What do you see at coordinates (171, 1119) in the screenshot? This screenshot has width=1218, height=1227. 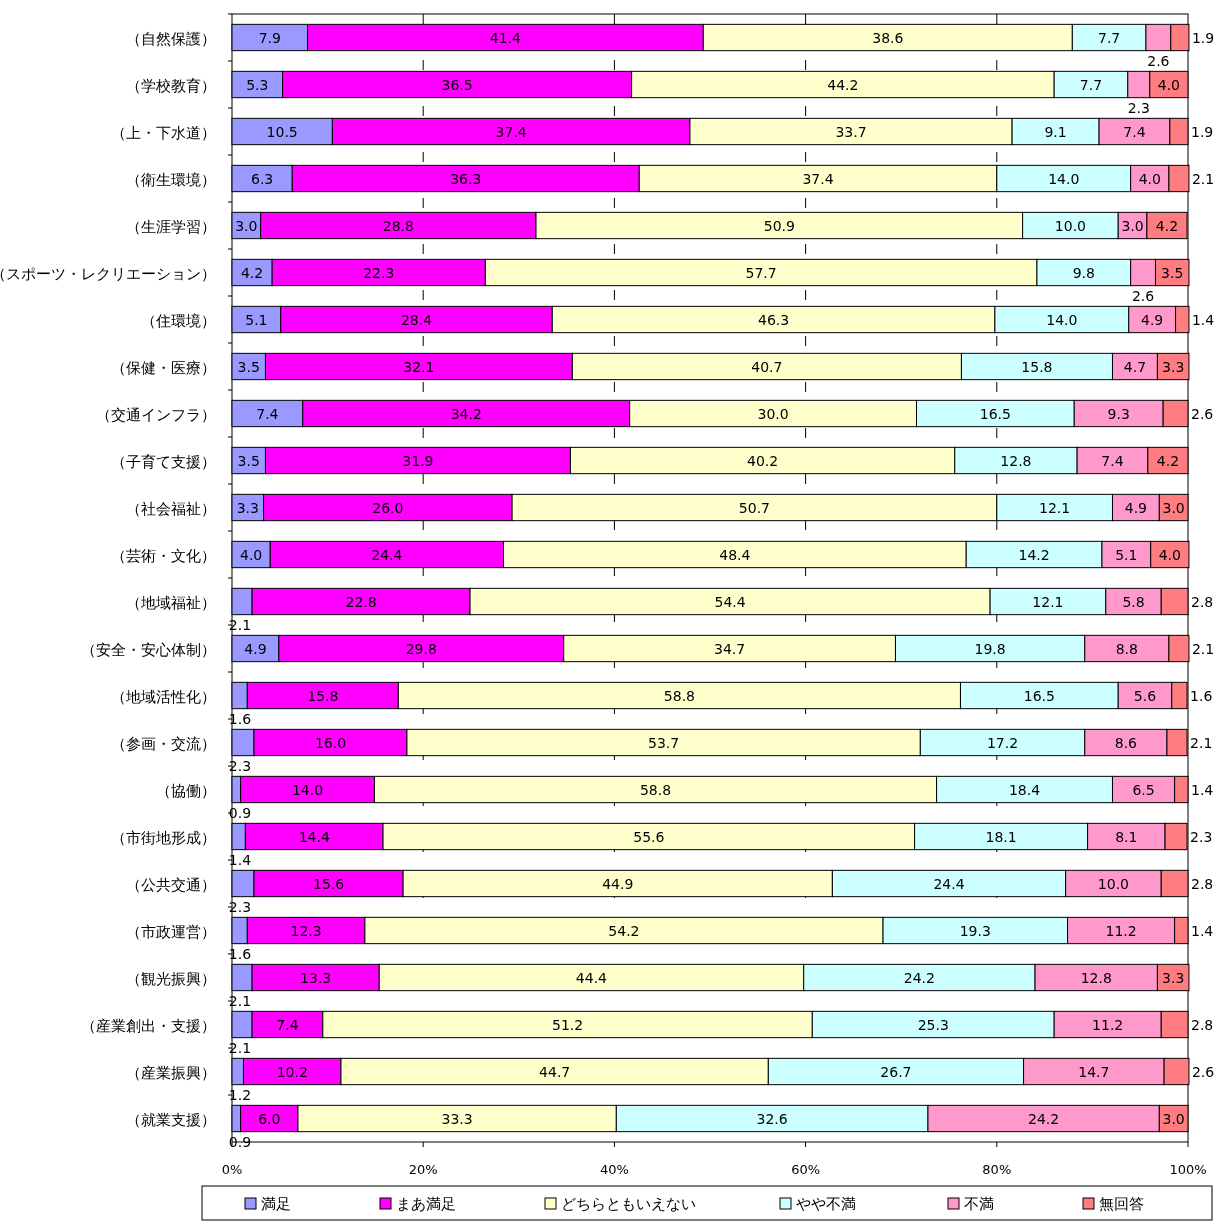 I see `y-tick-label: （就業支援）` at bounding box center [171, 1119].